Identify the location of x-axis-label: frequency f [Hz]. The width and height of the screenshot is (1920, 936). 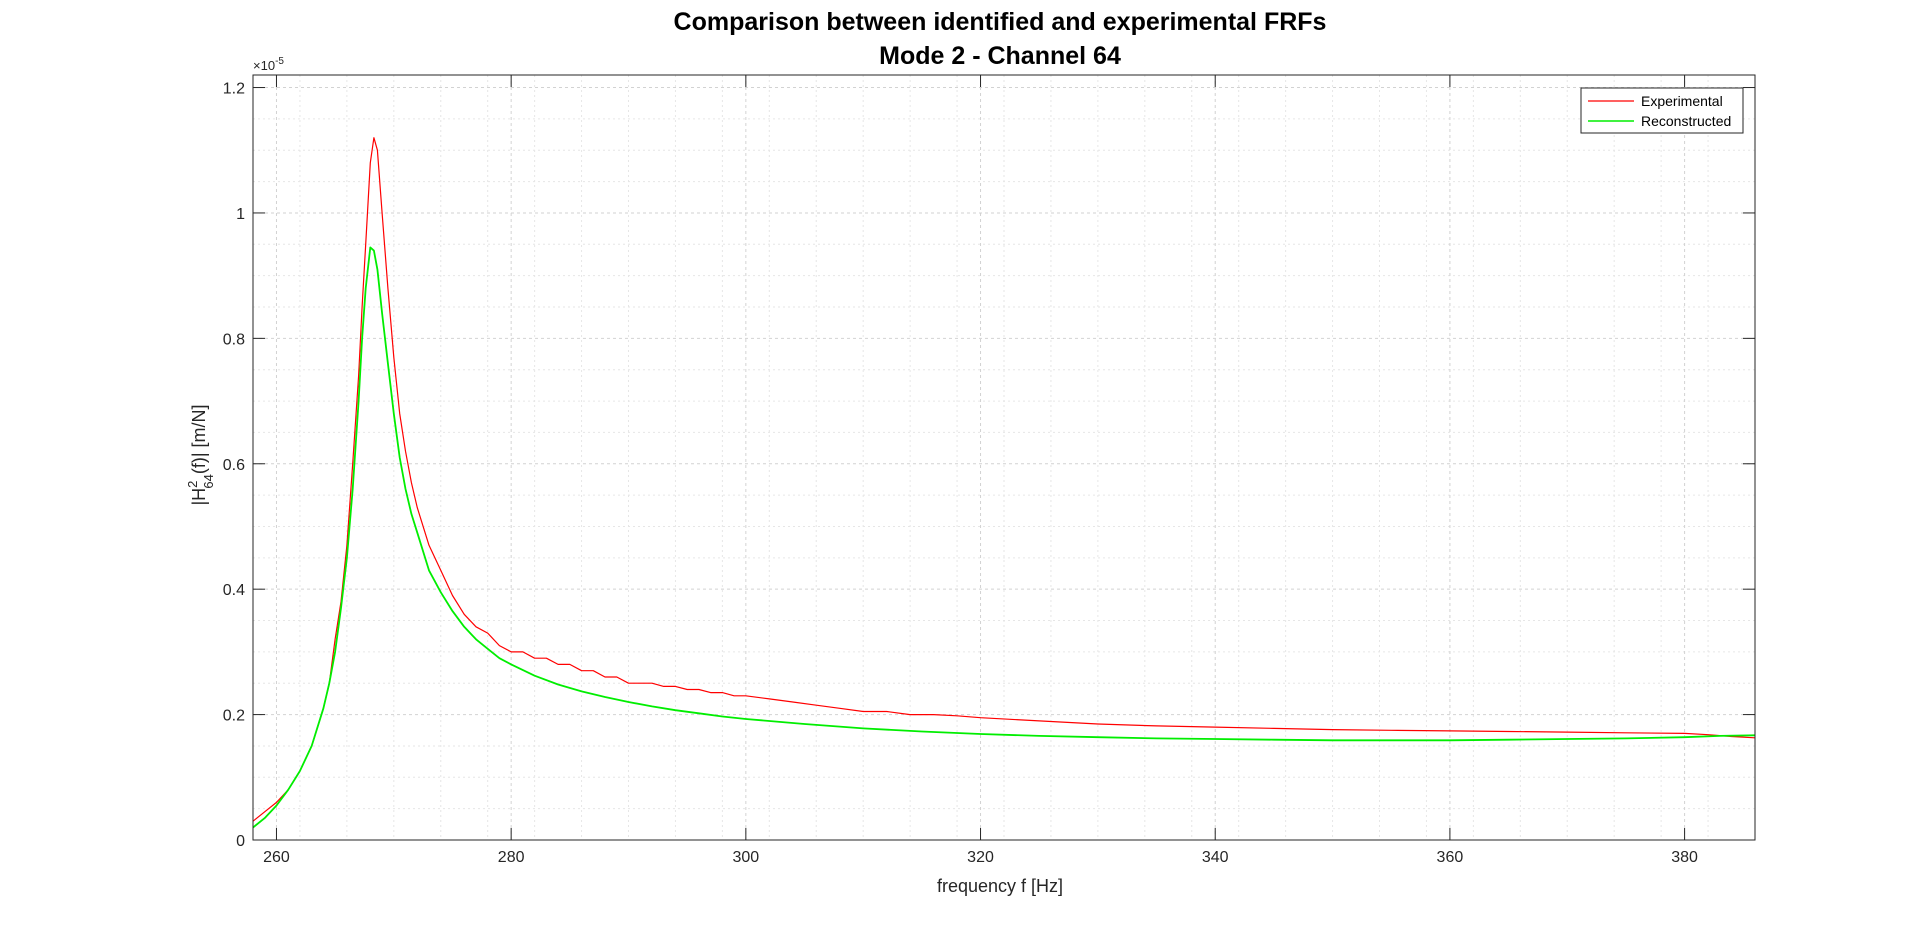
(1000, 886).